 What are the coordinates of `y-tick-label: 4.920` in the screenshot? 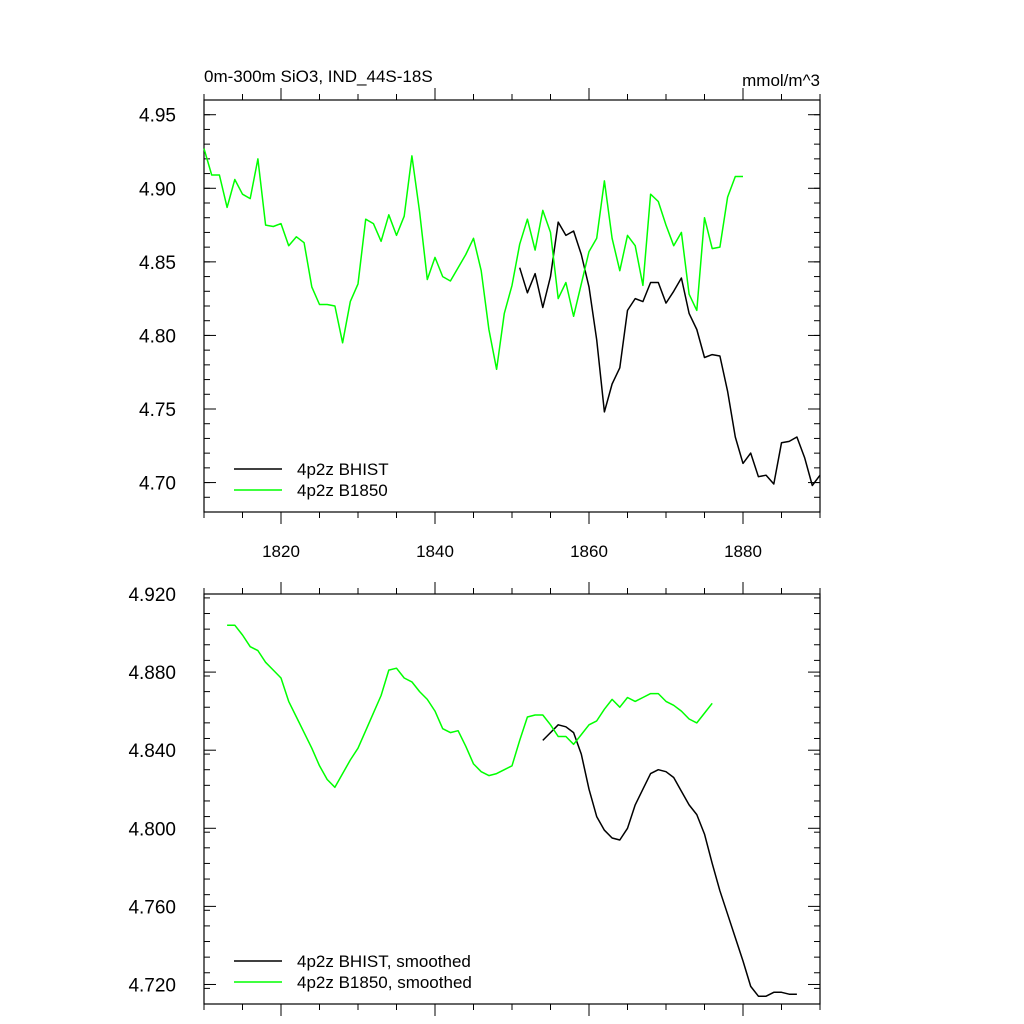 It's located at (152, 595).